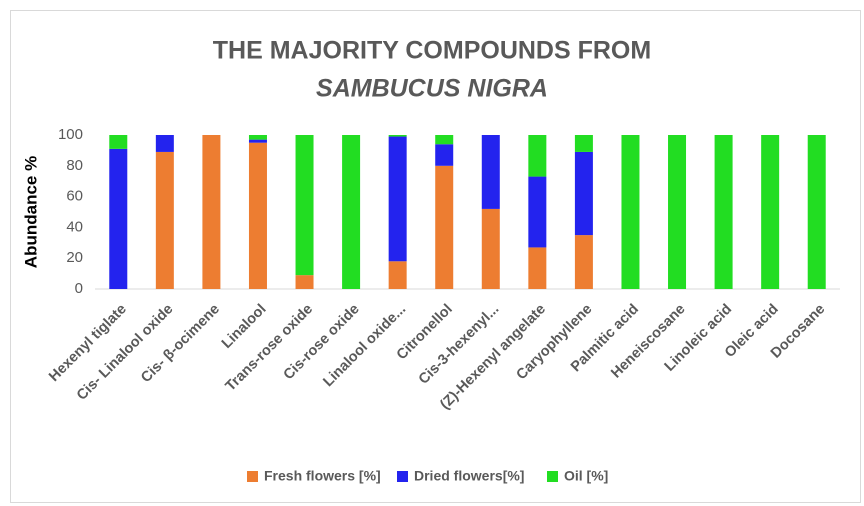 The height and width of the screenshot is (506, 864). I want to click on y-tick-label: 20, so click(74, 257).